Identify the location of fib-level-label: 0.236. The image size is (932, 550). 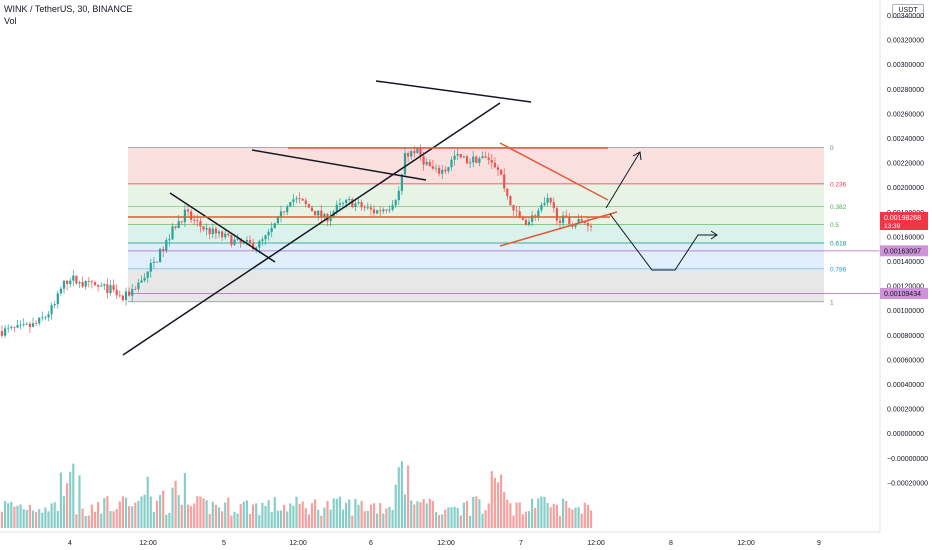
(838, 184).